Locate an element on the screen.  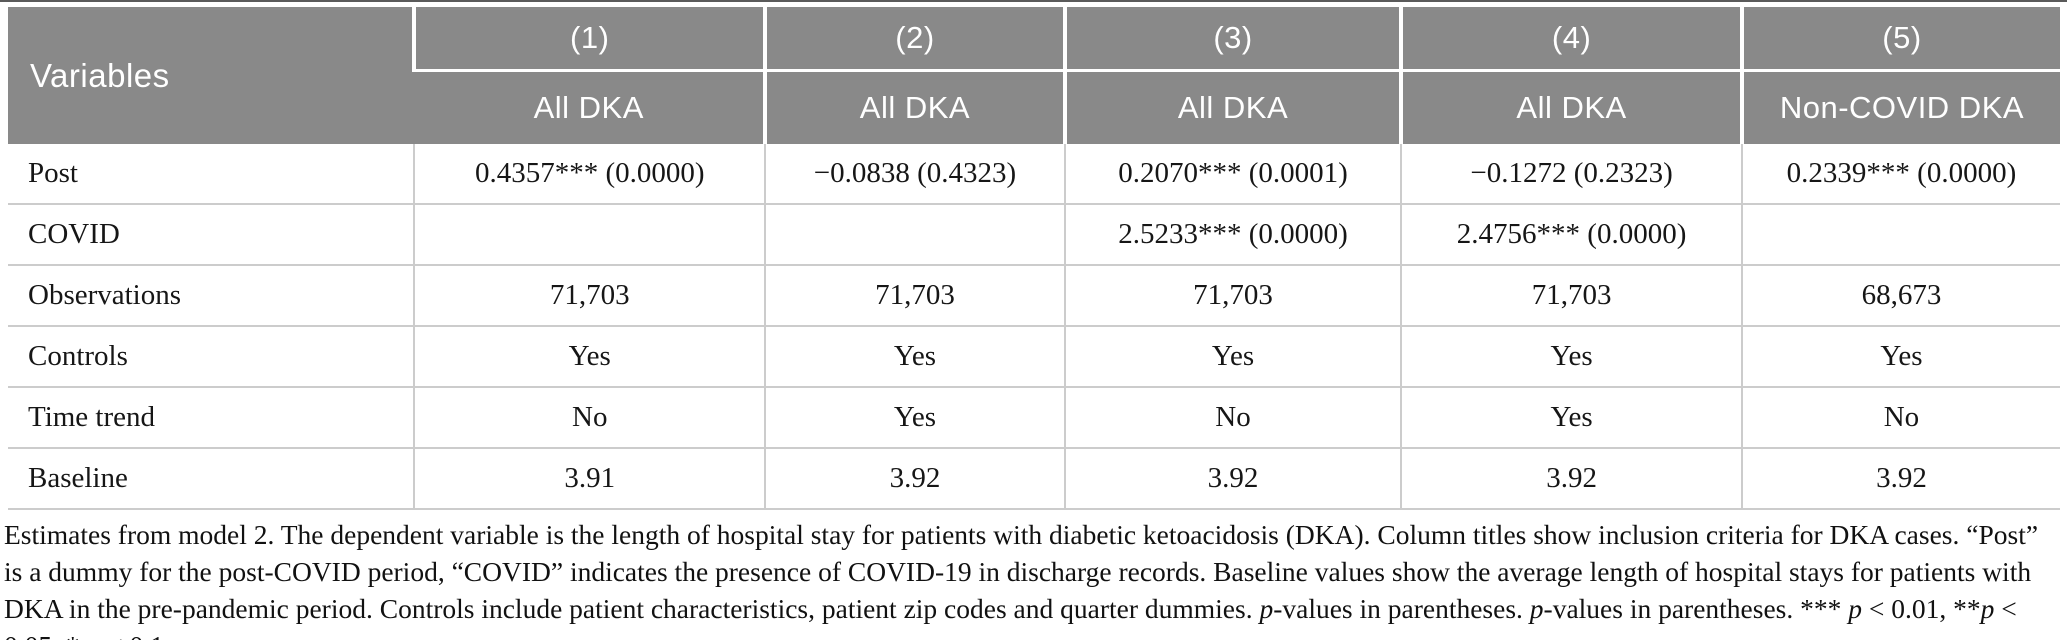
footnote-text: -values in parentheses. *** is located at coordinates (1696, 608).